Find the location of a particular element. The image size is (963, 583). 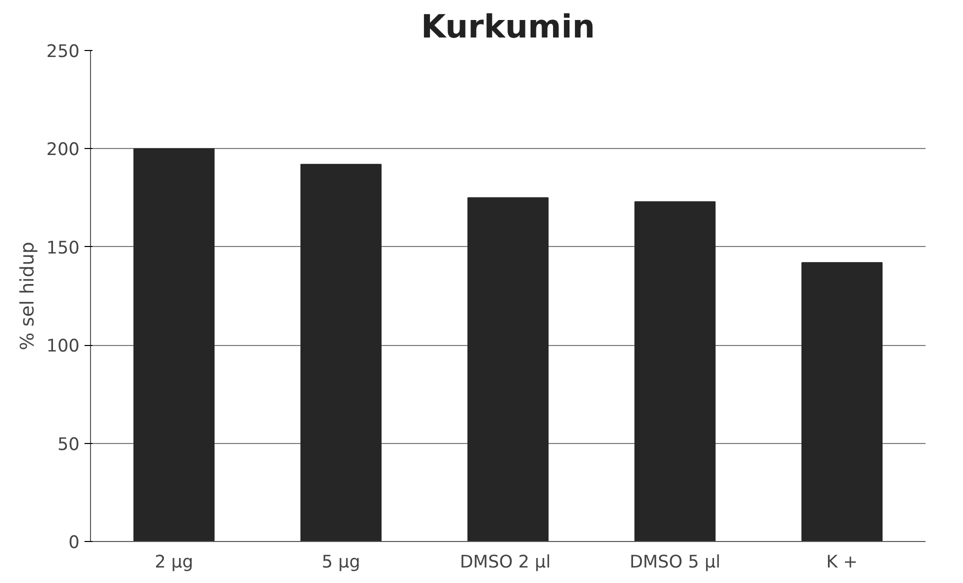

y-tick-label: 200 is located at coordinates (63, 150).